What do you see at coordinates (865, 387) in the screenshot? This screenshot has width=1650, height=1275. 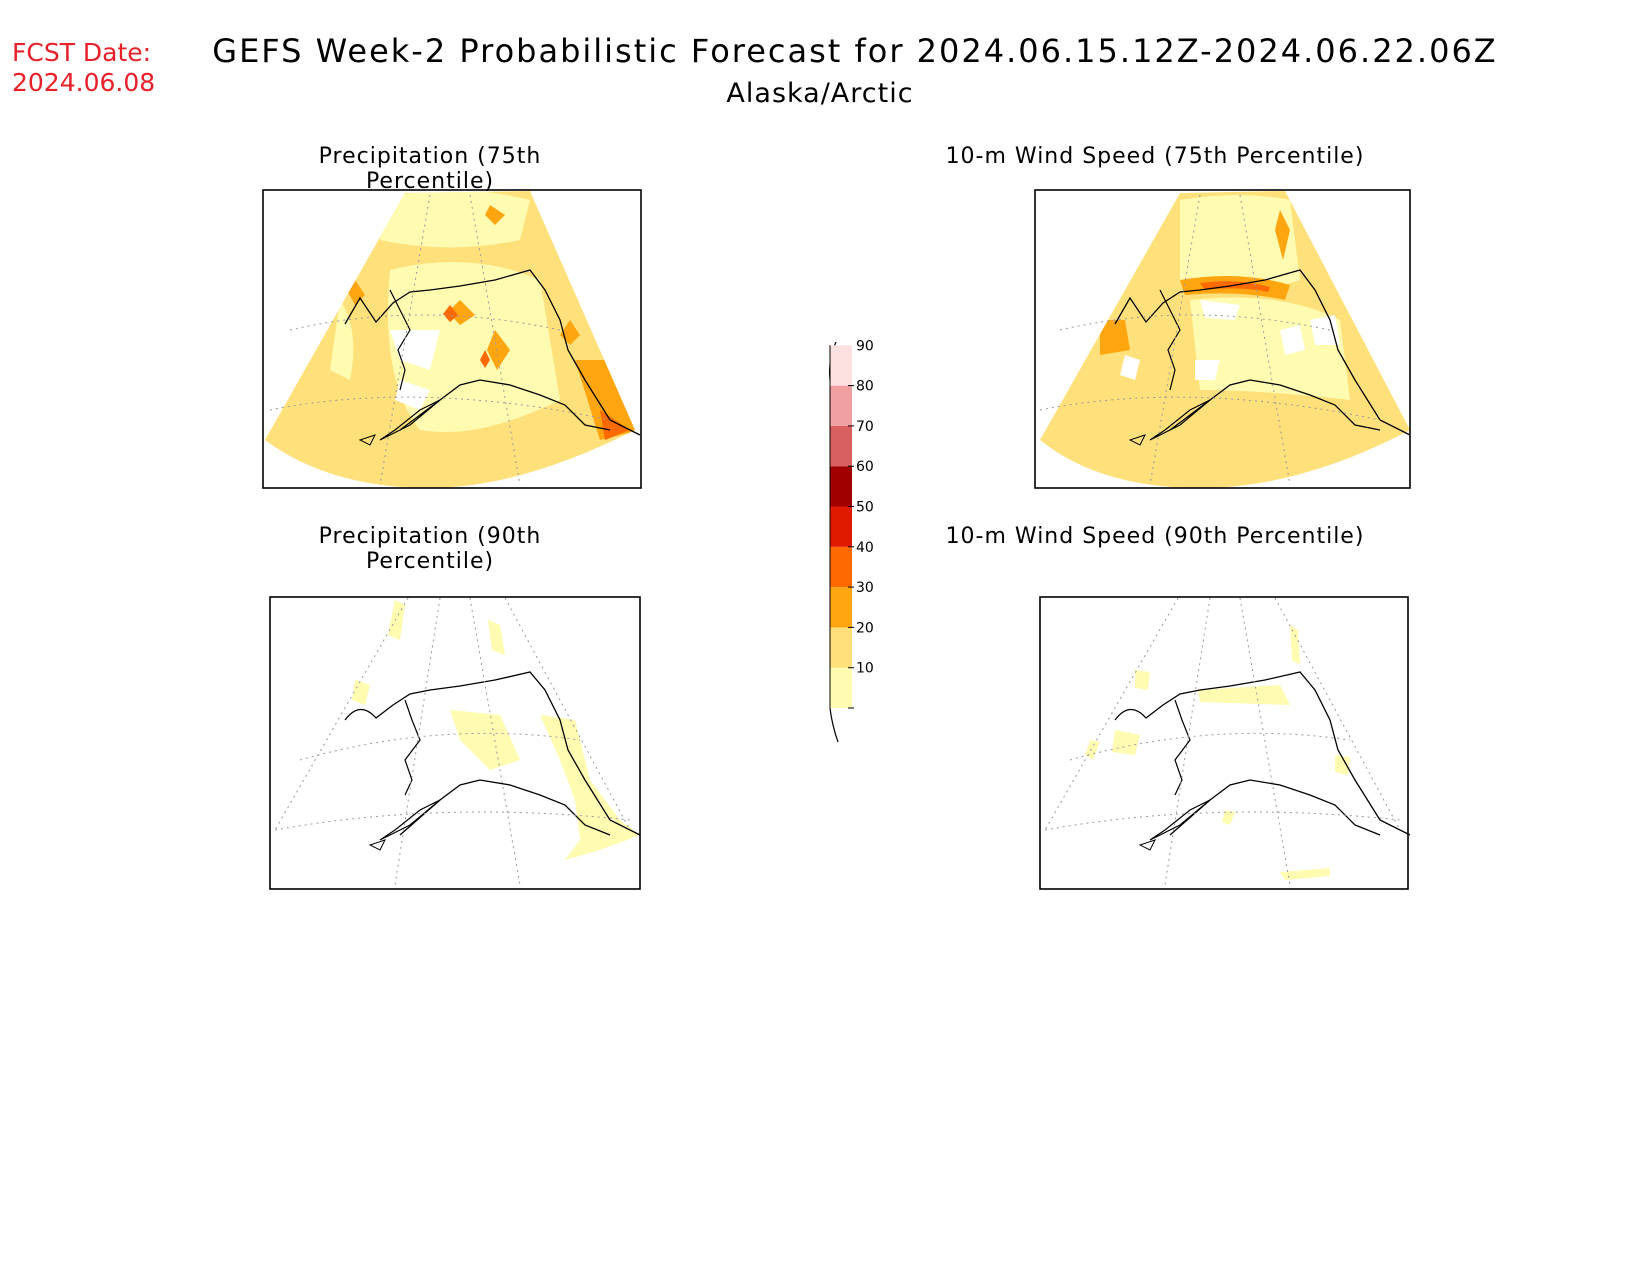 I see `colorbar-label-80: 80` at bounding box center [865, 387].